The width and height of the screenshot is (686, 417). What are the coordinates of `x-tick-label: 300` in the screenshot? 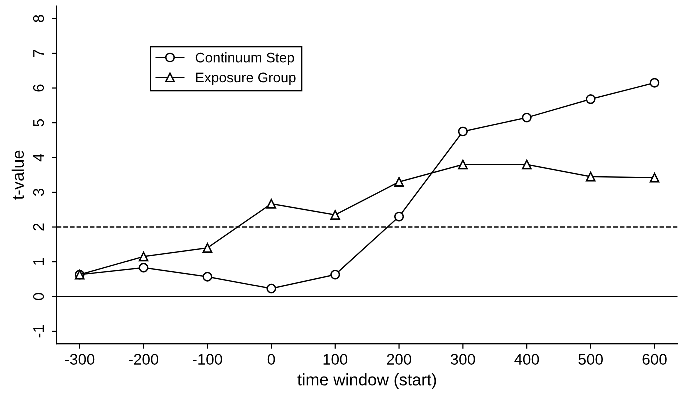 It's located at (463, 359).